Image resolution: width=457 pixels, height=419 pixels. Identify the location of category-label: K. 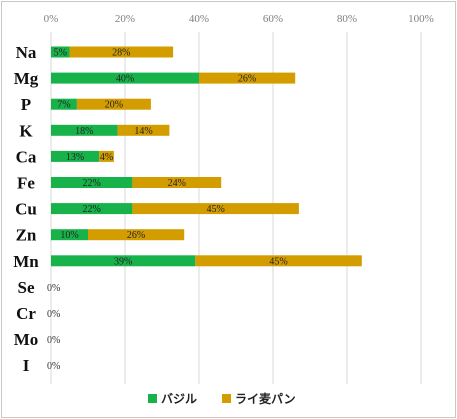
(26, 130).